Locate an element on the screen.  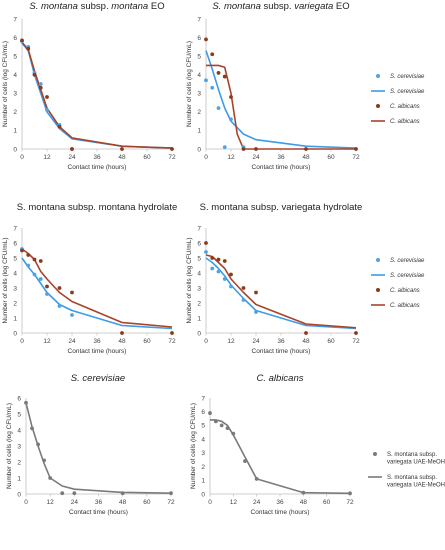
chart-title-part: variegata is located at coordinates (313, 6).